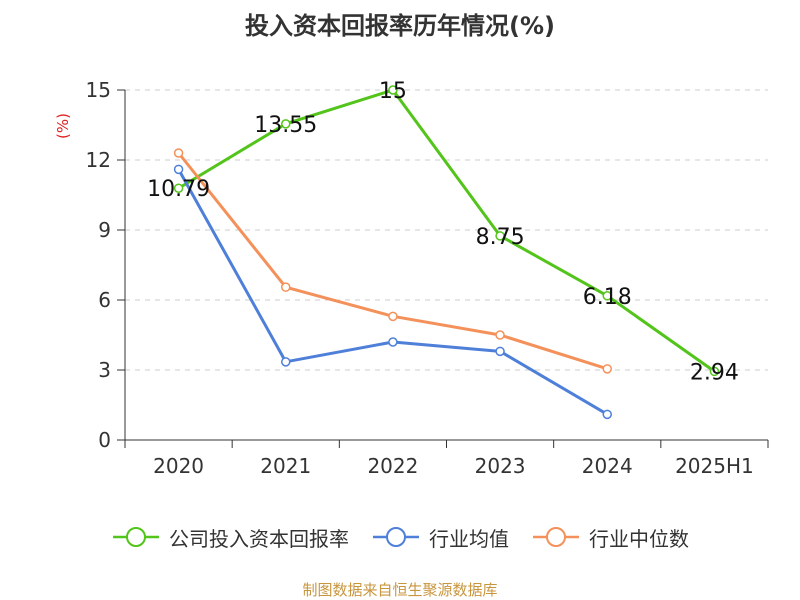  I want to click on data-label: 15, so click(393, 91).